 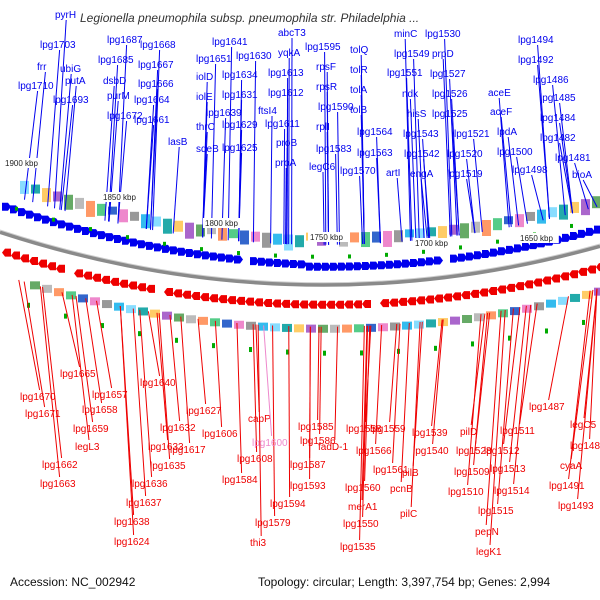 I want to click on forward-gene-label: lpg1639, so click(x=224, y=113).